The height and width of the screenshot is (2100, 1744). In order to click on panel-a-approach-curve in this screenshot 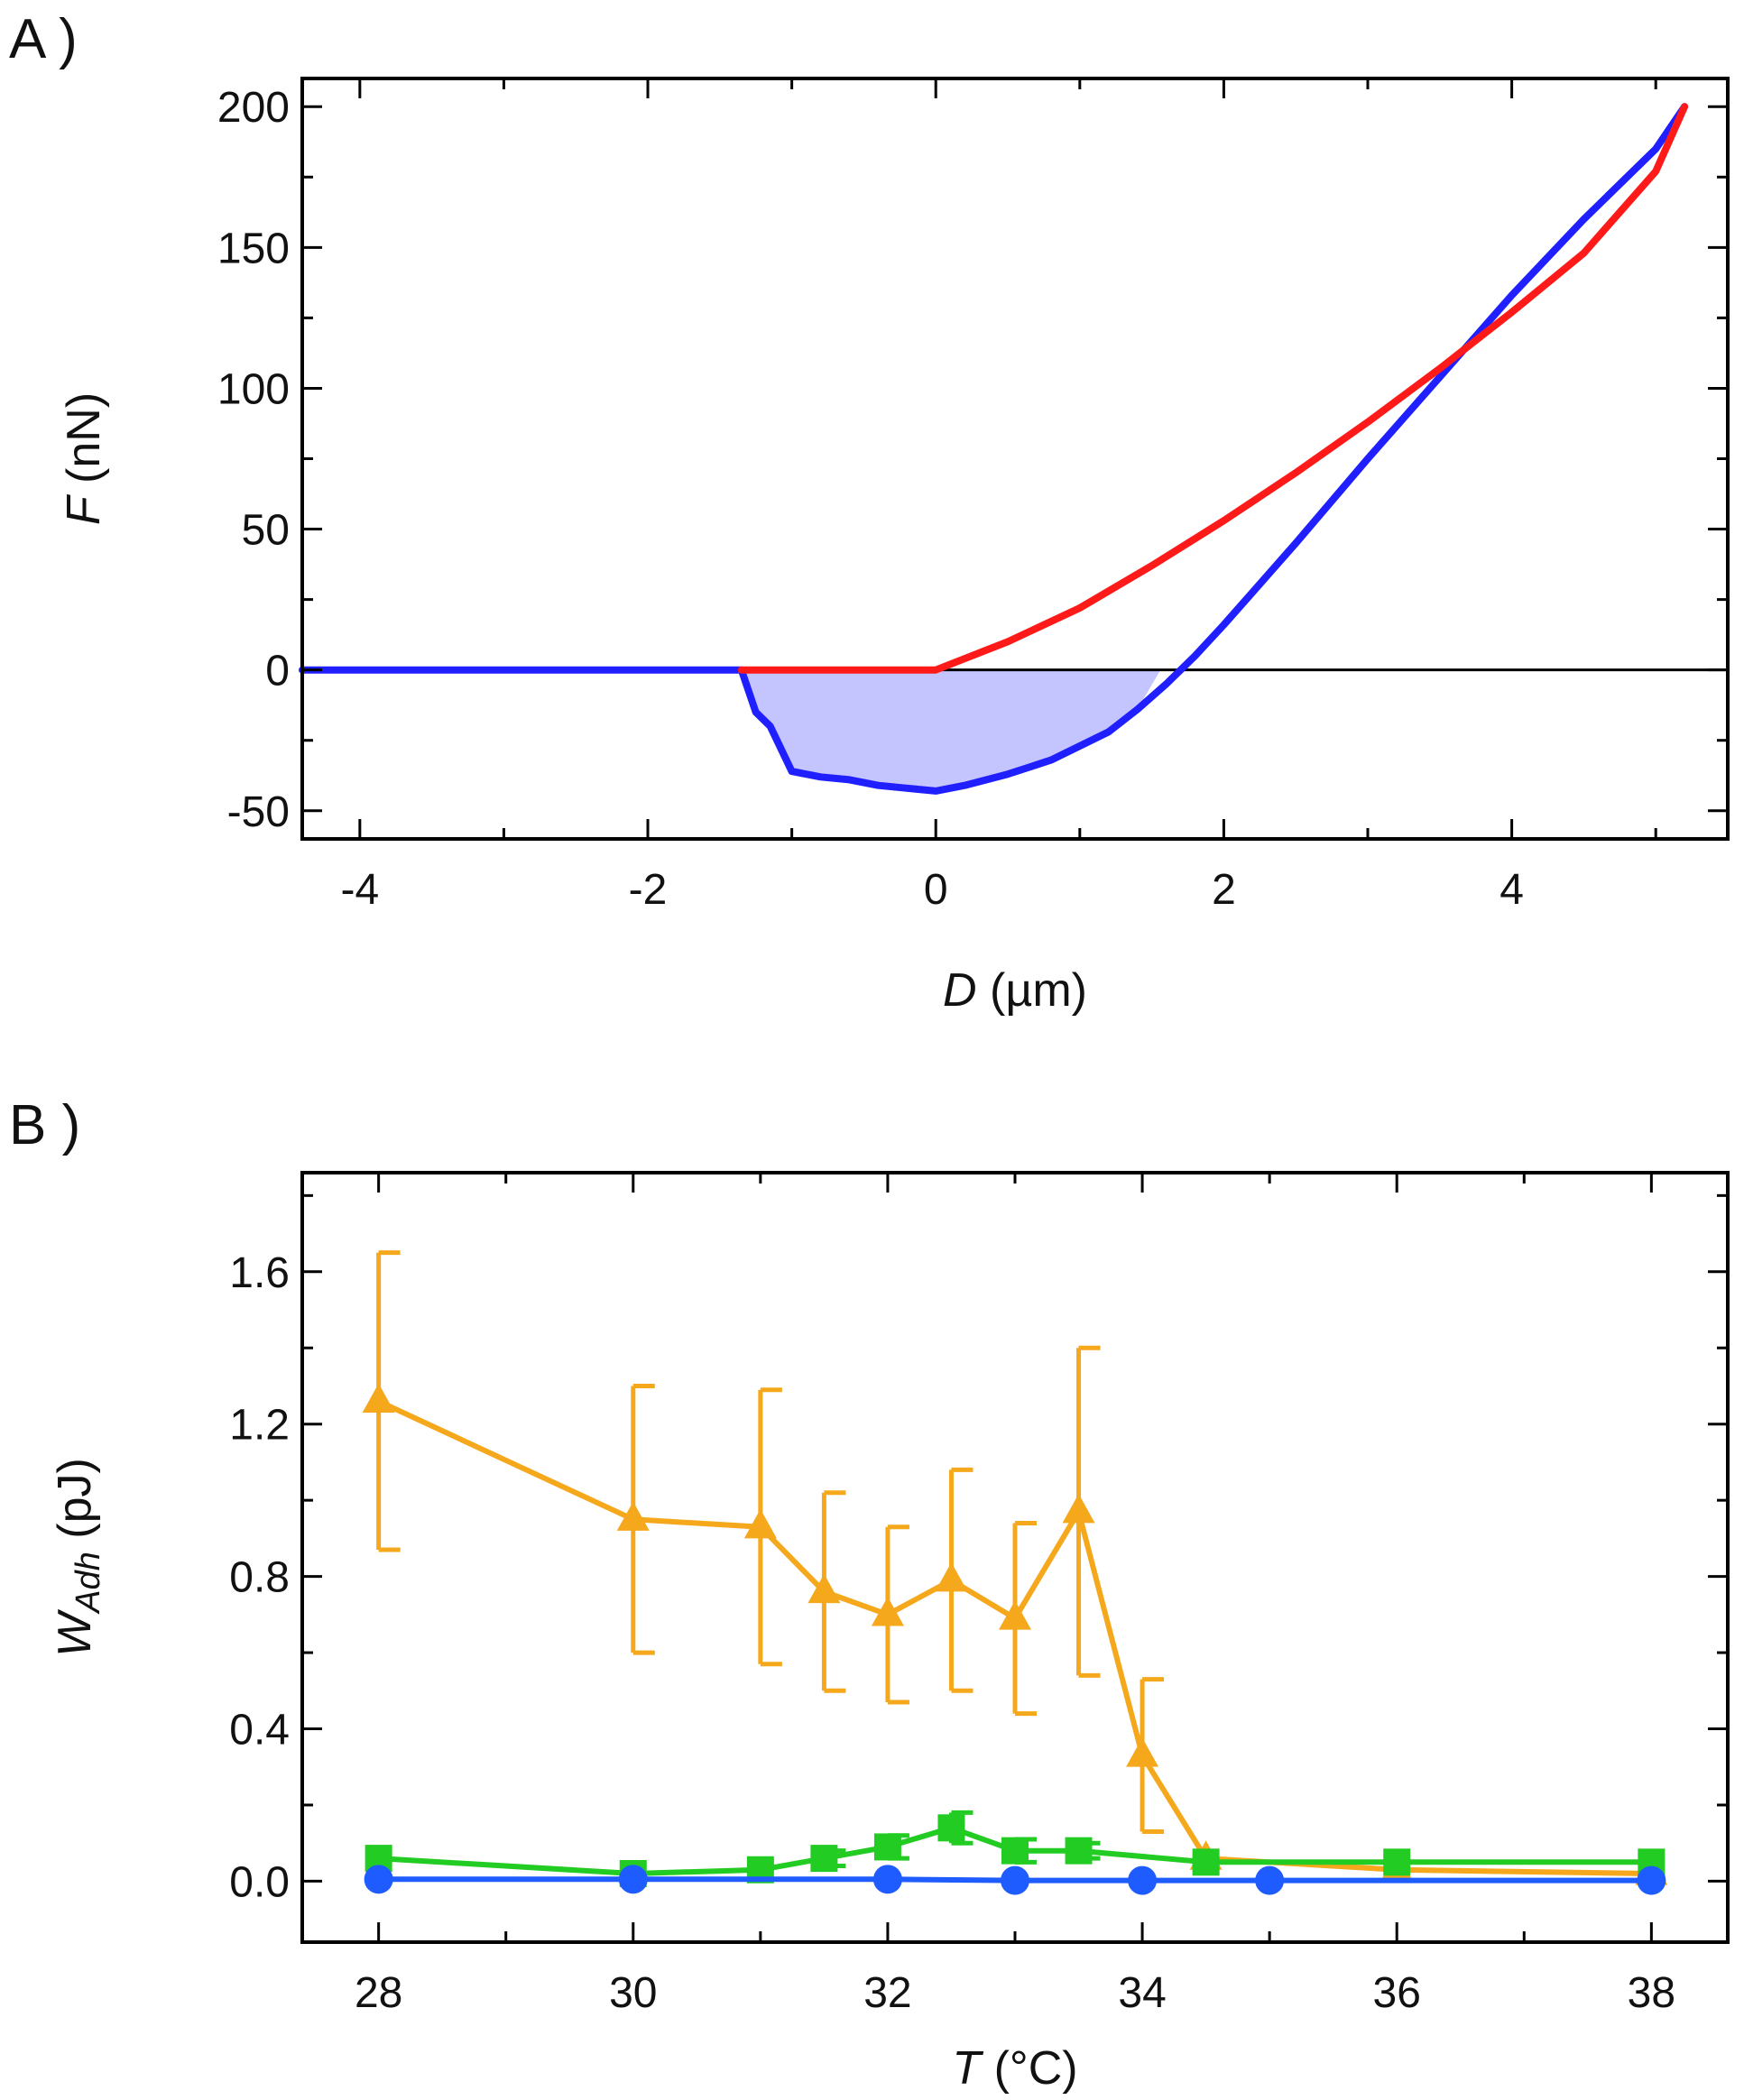, I will do `click(1213, 388)`.